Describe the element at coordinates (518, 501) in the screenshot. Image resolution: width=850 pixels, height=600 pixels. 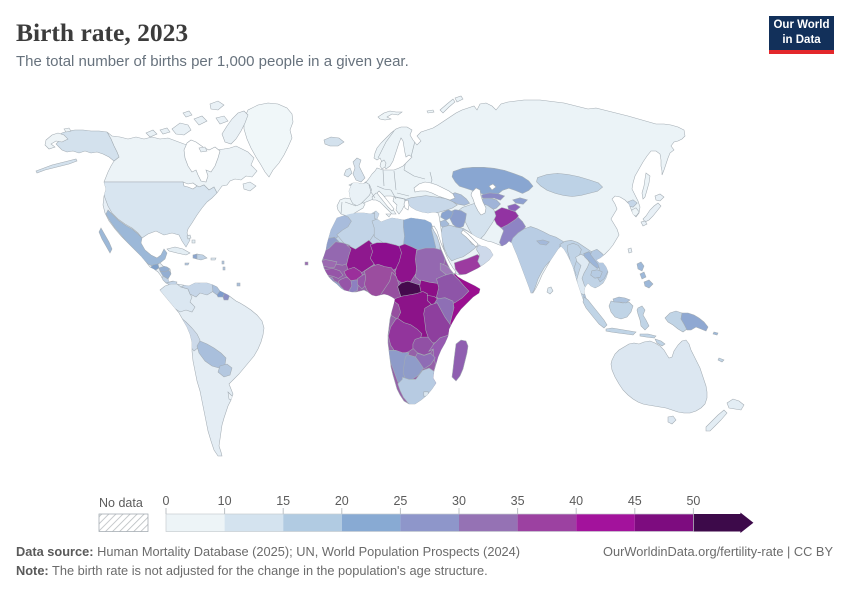
I see `svg-text: 35` at that location.